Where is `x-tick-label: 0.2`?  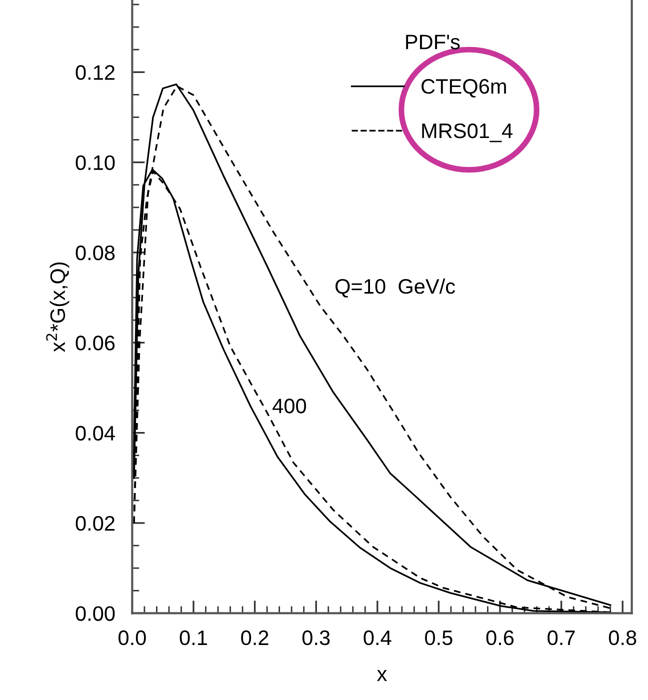
x-tick-label: 0.2 is located at coordinates (254, 638).